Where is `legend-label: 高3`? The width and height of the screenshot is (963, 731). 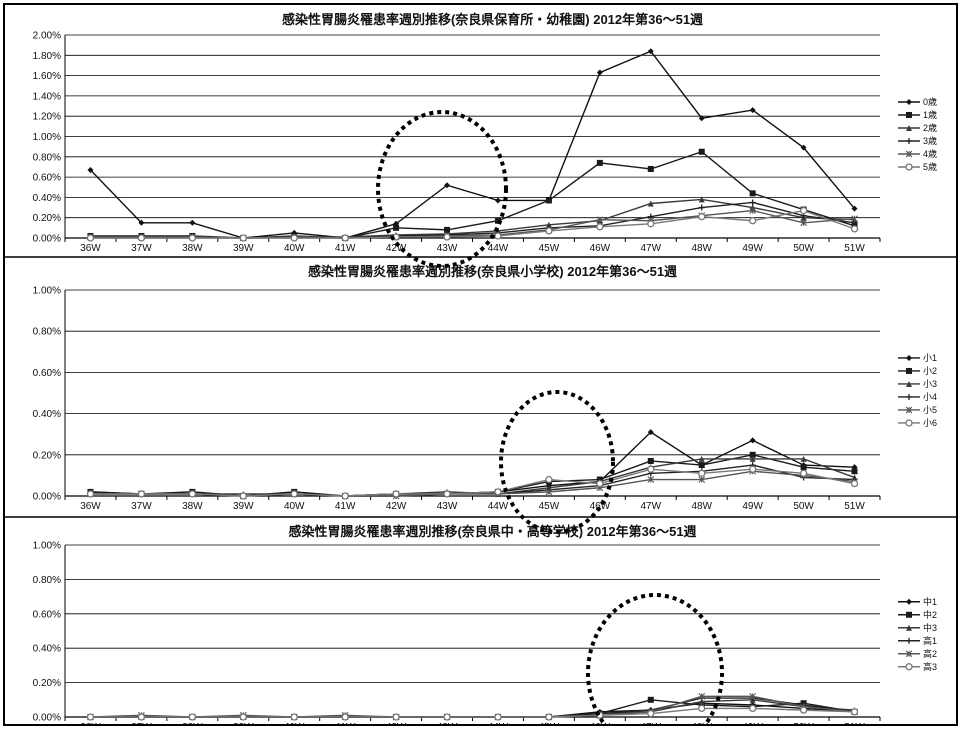
legend-label: 高3 is located at coordinates (930, 666).